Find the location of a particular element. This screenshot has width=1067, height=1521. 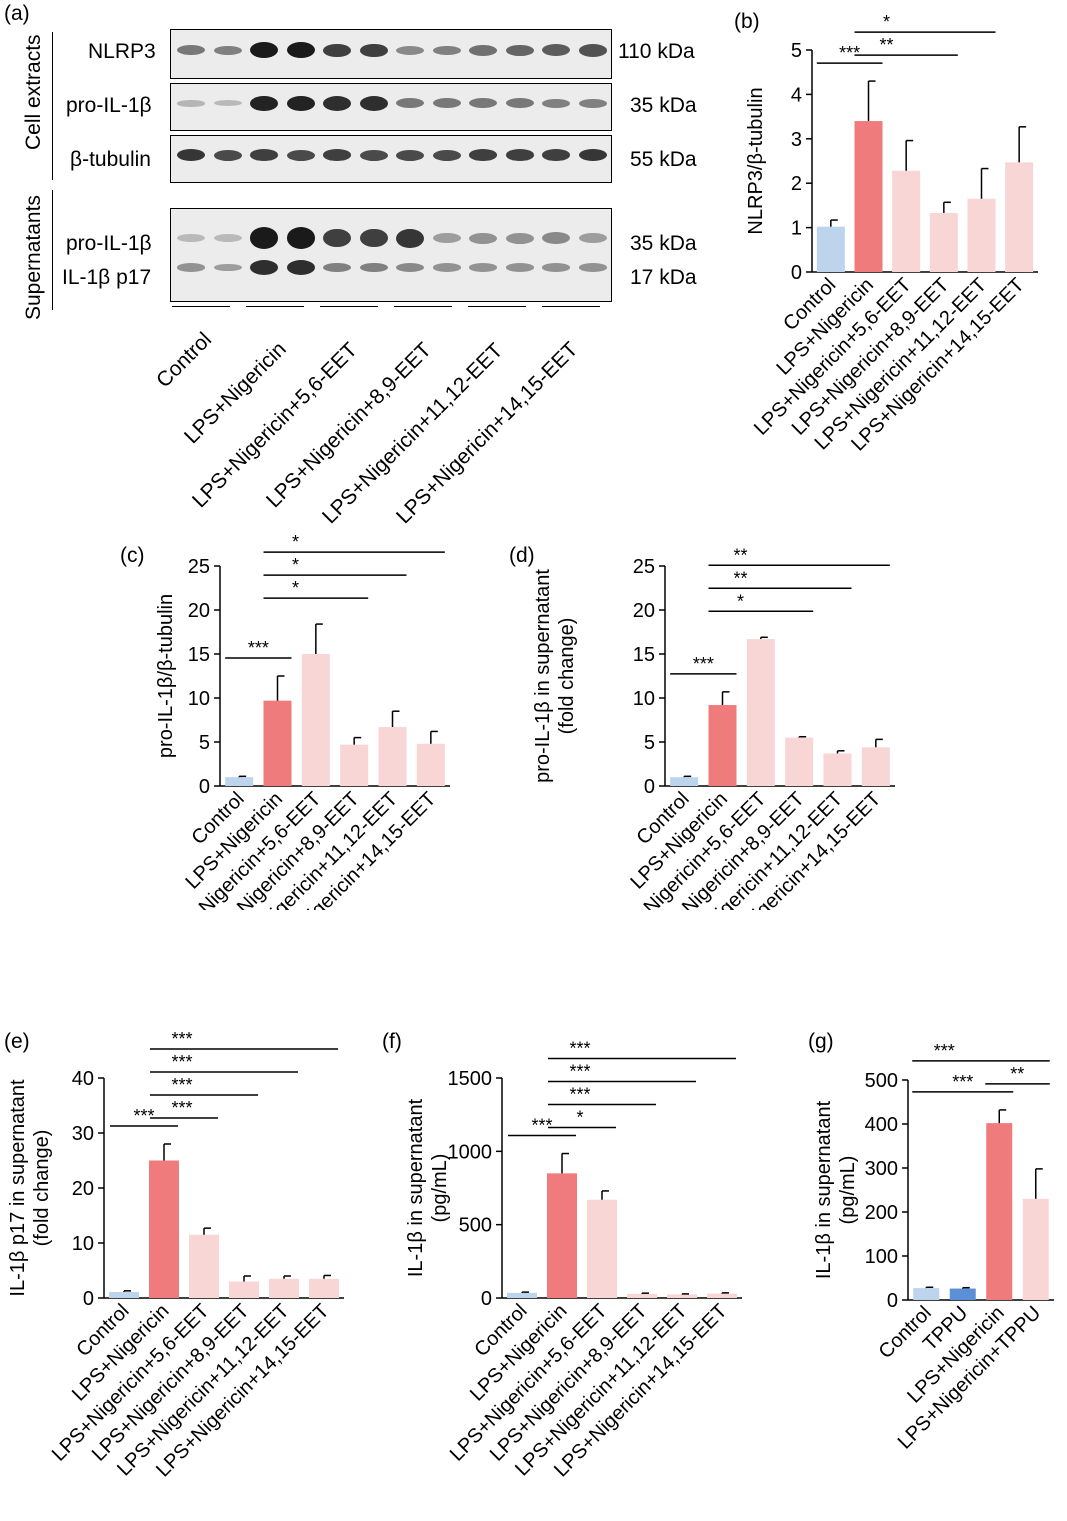

blot-strip-beta-tubulin is located at coordinates (391, 159).